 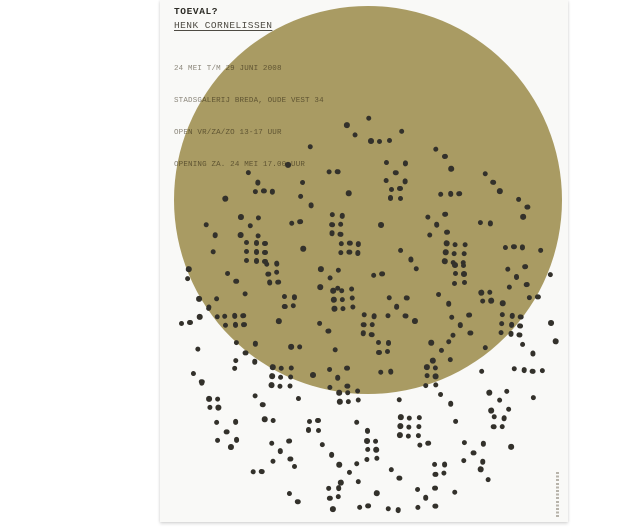 I want to click on poster-header: TOEVAL? HENK CORNELISSEN, so click(x=223, y=18).